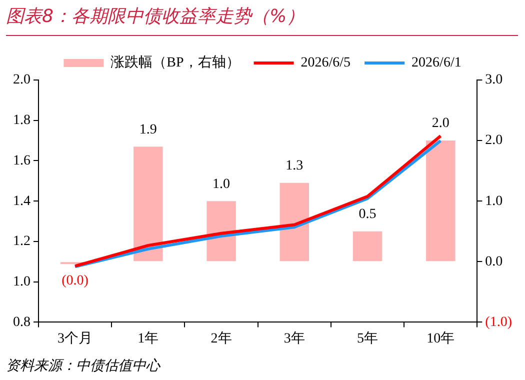  Describe the element at coordinates (21, 120) in the screenshot. I see `y-tick-label: 1.8` at that location.